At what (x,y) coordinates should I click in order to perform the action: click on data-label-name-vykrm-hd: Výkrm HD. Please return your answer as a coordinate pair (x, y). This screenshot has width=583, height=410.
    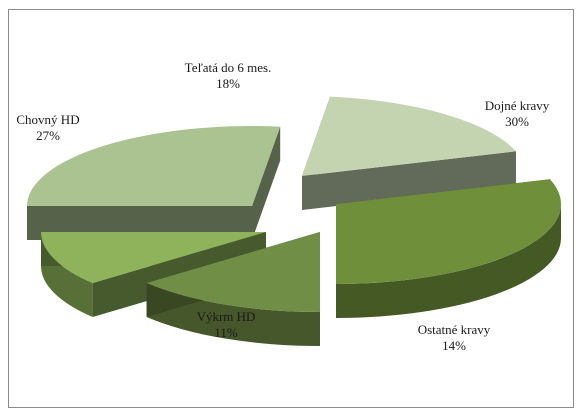
    Looking at the image, I should click on (226, 316).